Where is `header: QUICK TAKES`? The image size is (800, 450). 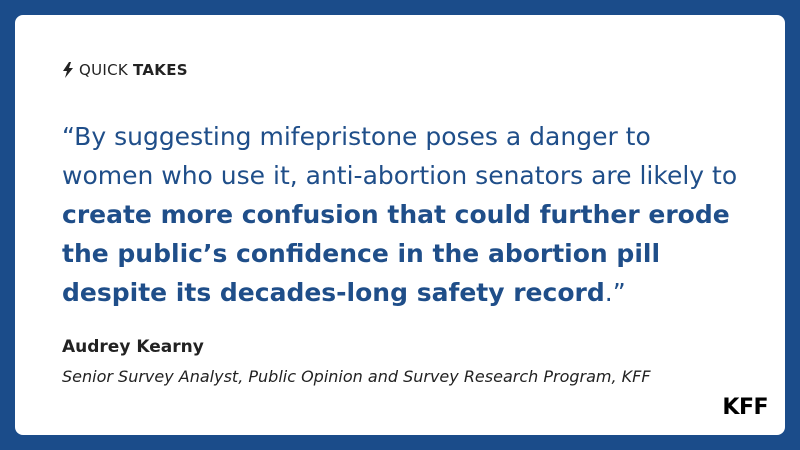 header: QUICK TAKES is located at coordinates (125, 70).